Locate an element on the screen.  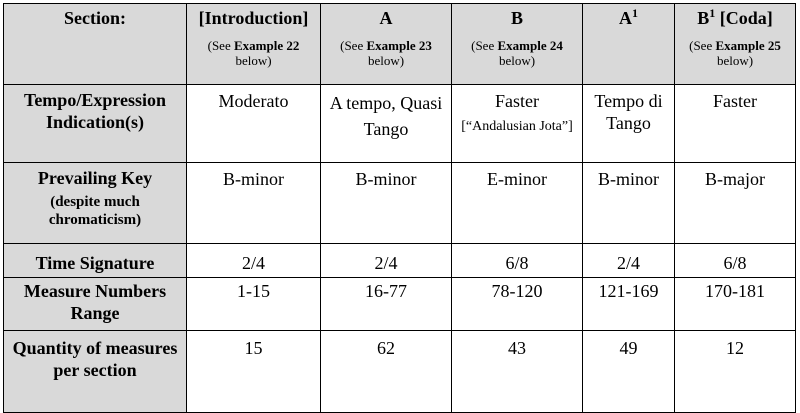
section-header-b: B (See Example 24 below) is located at coordinates (517, 44).